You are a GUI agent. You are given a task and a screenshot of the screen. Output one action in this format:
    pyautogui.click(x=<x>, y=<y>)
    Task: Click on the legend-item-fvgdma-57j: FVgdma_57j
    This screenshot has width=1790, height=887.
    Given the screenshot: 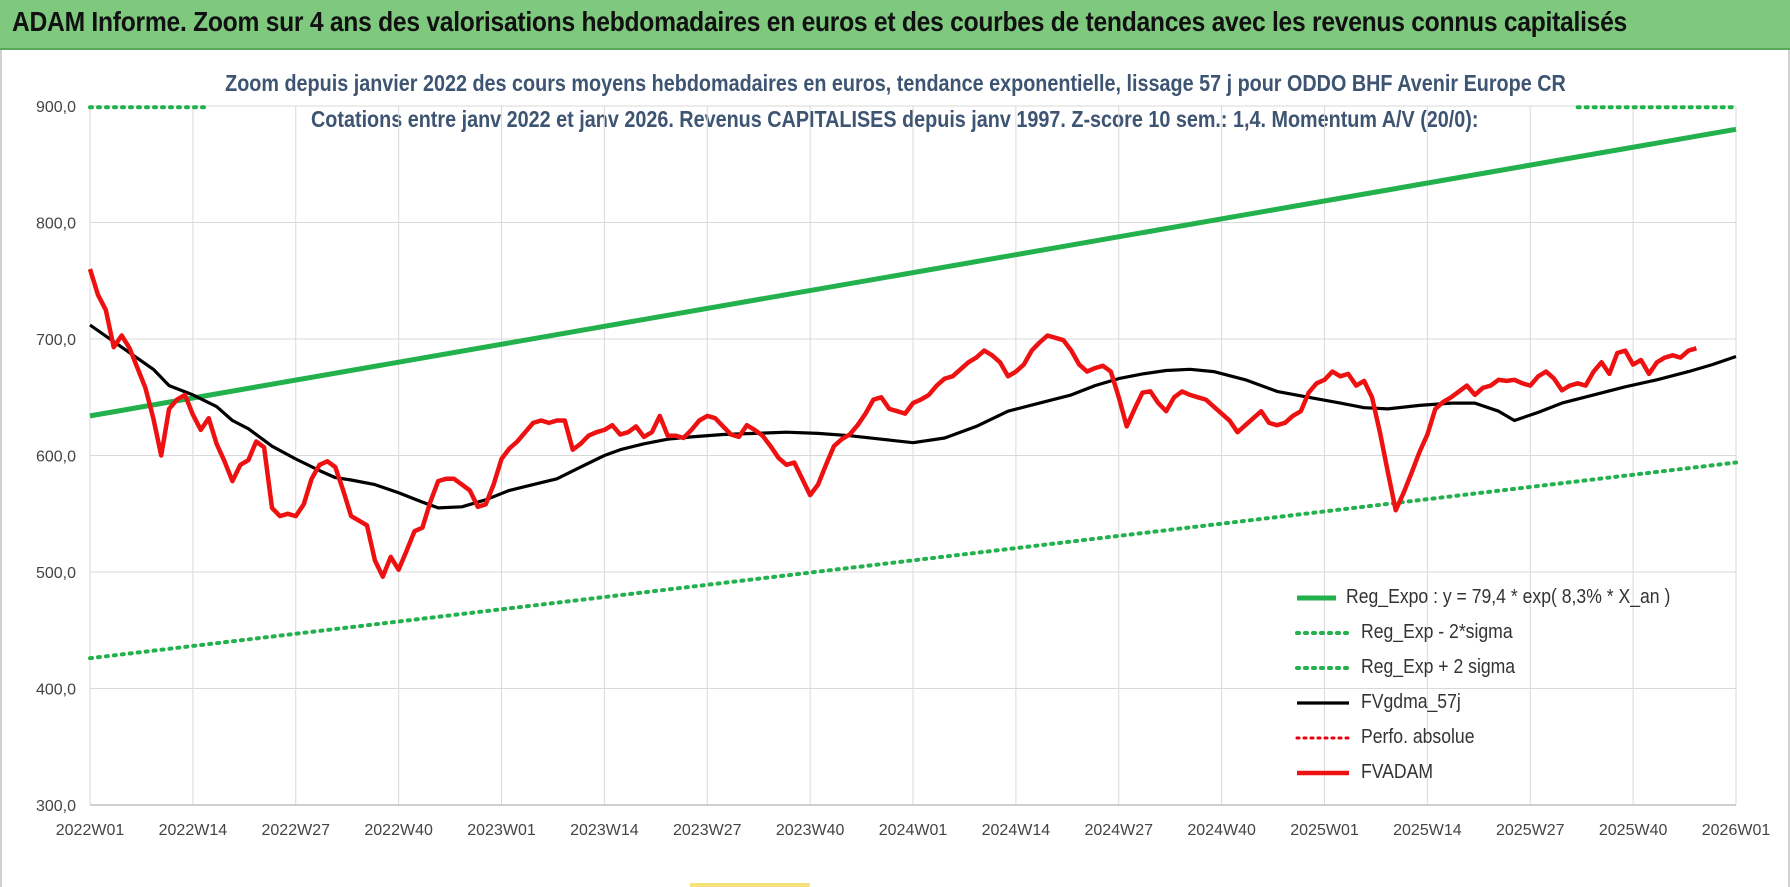 What is the action you would take?
    pyautogui.click(x=1505, y=702)
    